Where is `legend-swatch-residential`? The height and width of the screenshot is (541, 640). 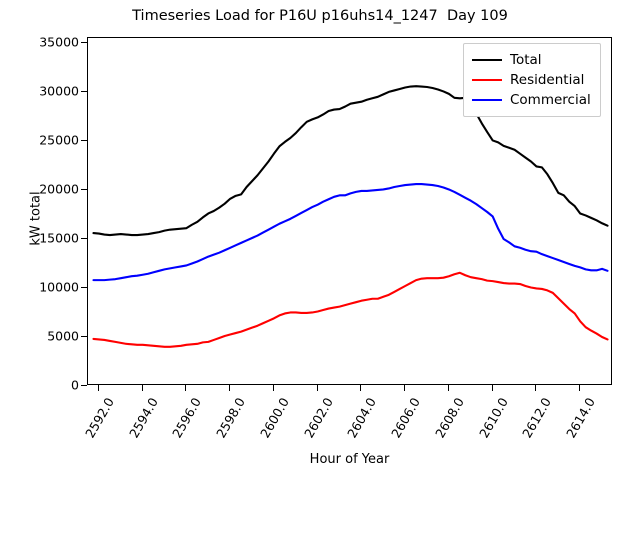 legend-swatch-residential is located at coordinates (487, 80).